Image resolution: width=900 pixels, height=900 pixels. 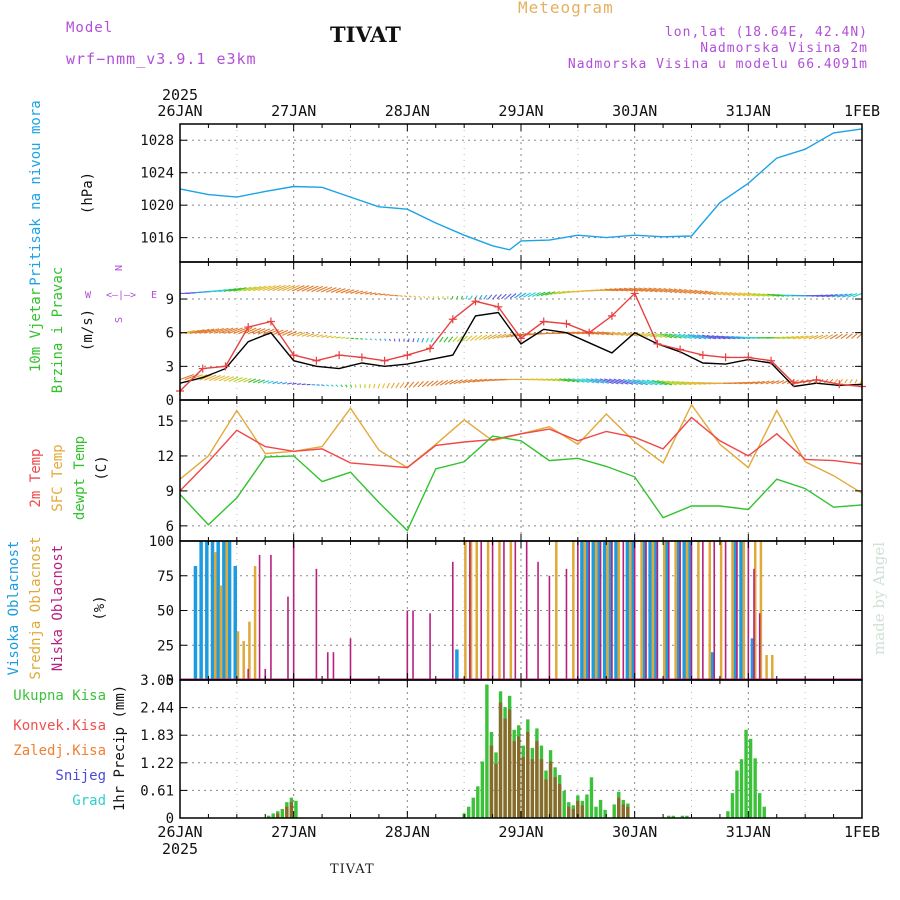 What do you see at coordinates (293, 832) in the screenshot?
I see `x-tick-label-bottom: 27JAN` at bounding box center [293, 832].